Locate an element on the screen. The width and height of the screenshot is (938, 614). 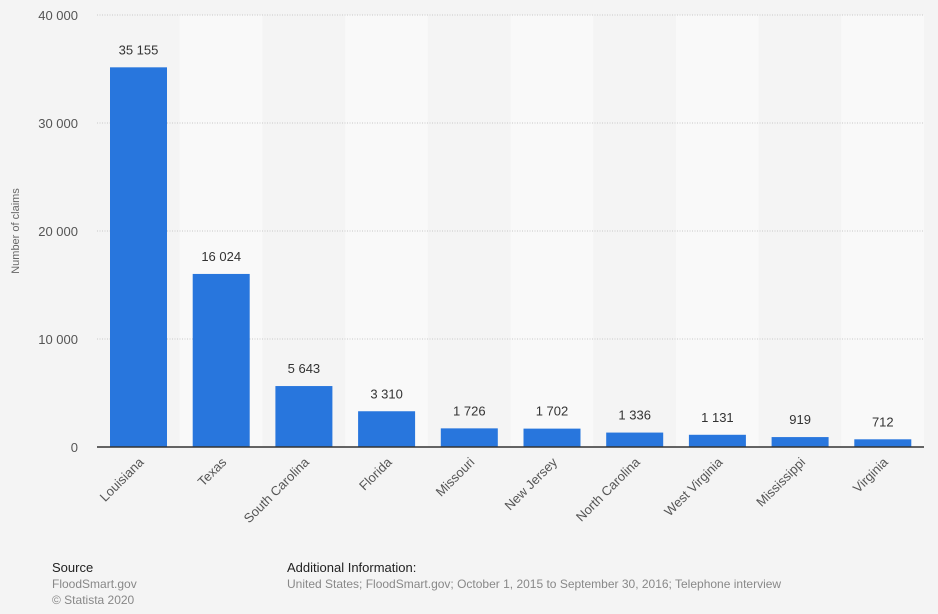
data-label: 919 is located at coordinates (800, 419).